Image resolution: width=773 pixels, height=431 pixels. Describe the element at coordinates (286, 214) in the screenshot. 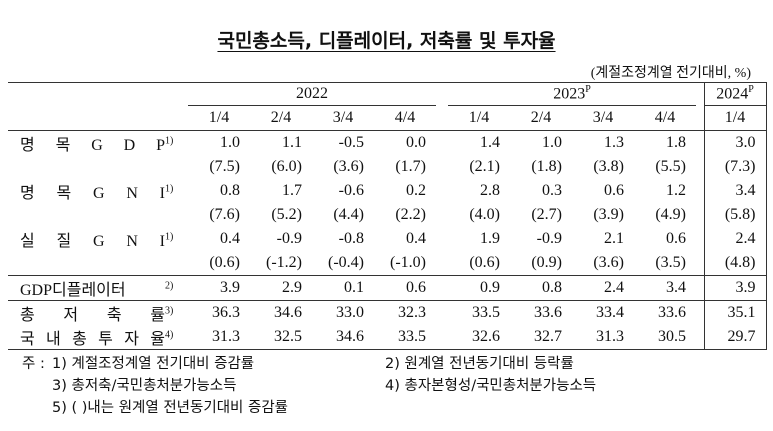

I see `cell: (5.2)` at that location.